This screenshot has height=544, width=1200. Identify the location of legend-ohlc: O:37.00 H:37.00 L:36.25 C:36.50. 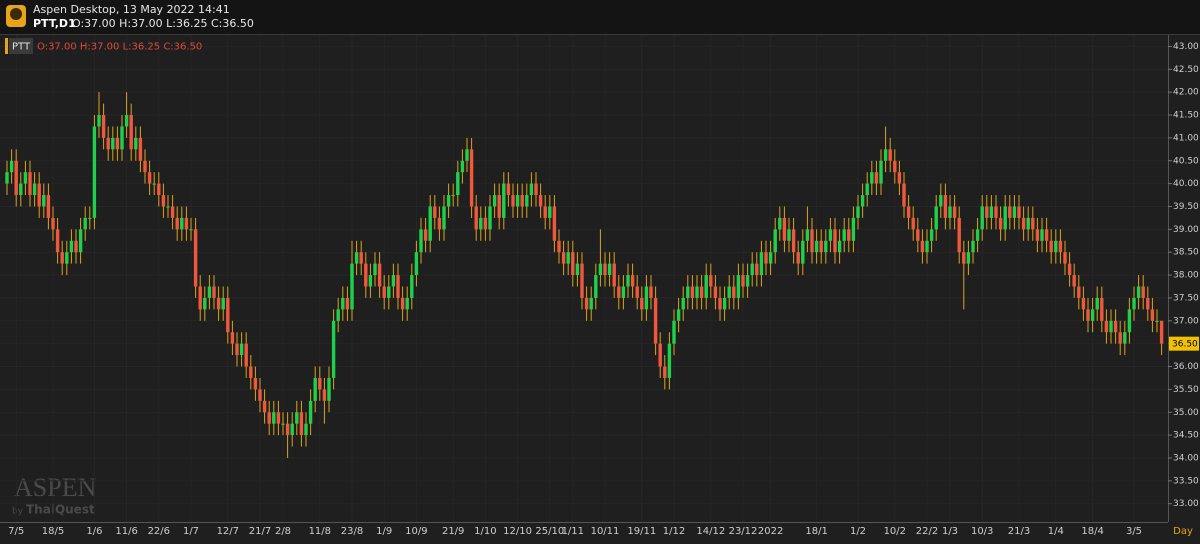
(119, 47).